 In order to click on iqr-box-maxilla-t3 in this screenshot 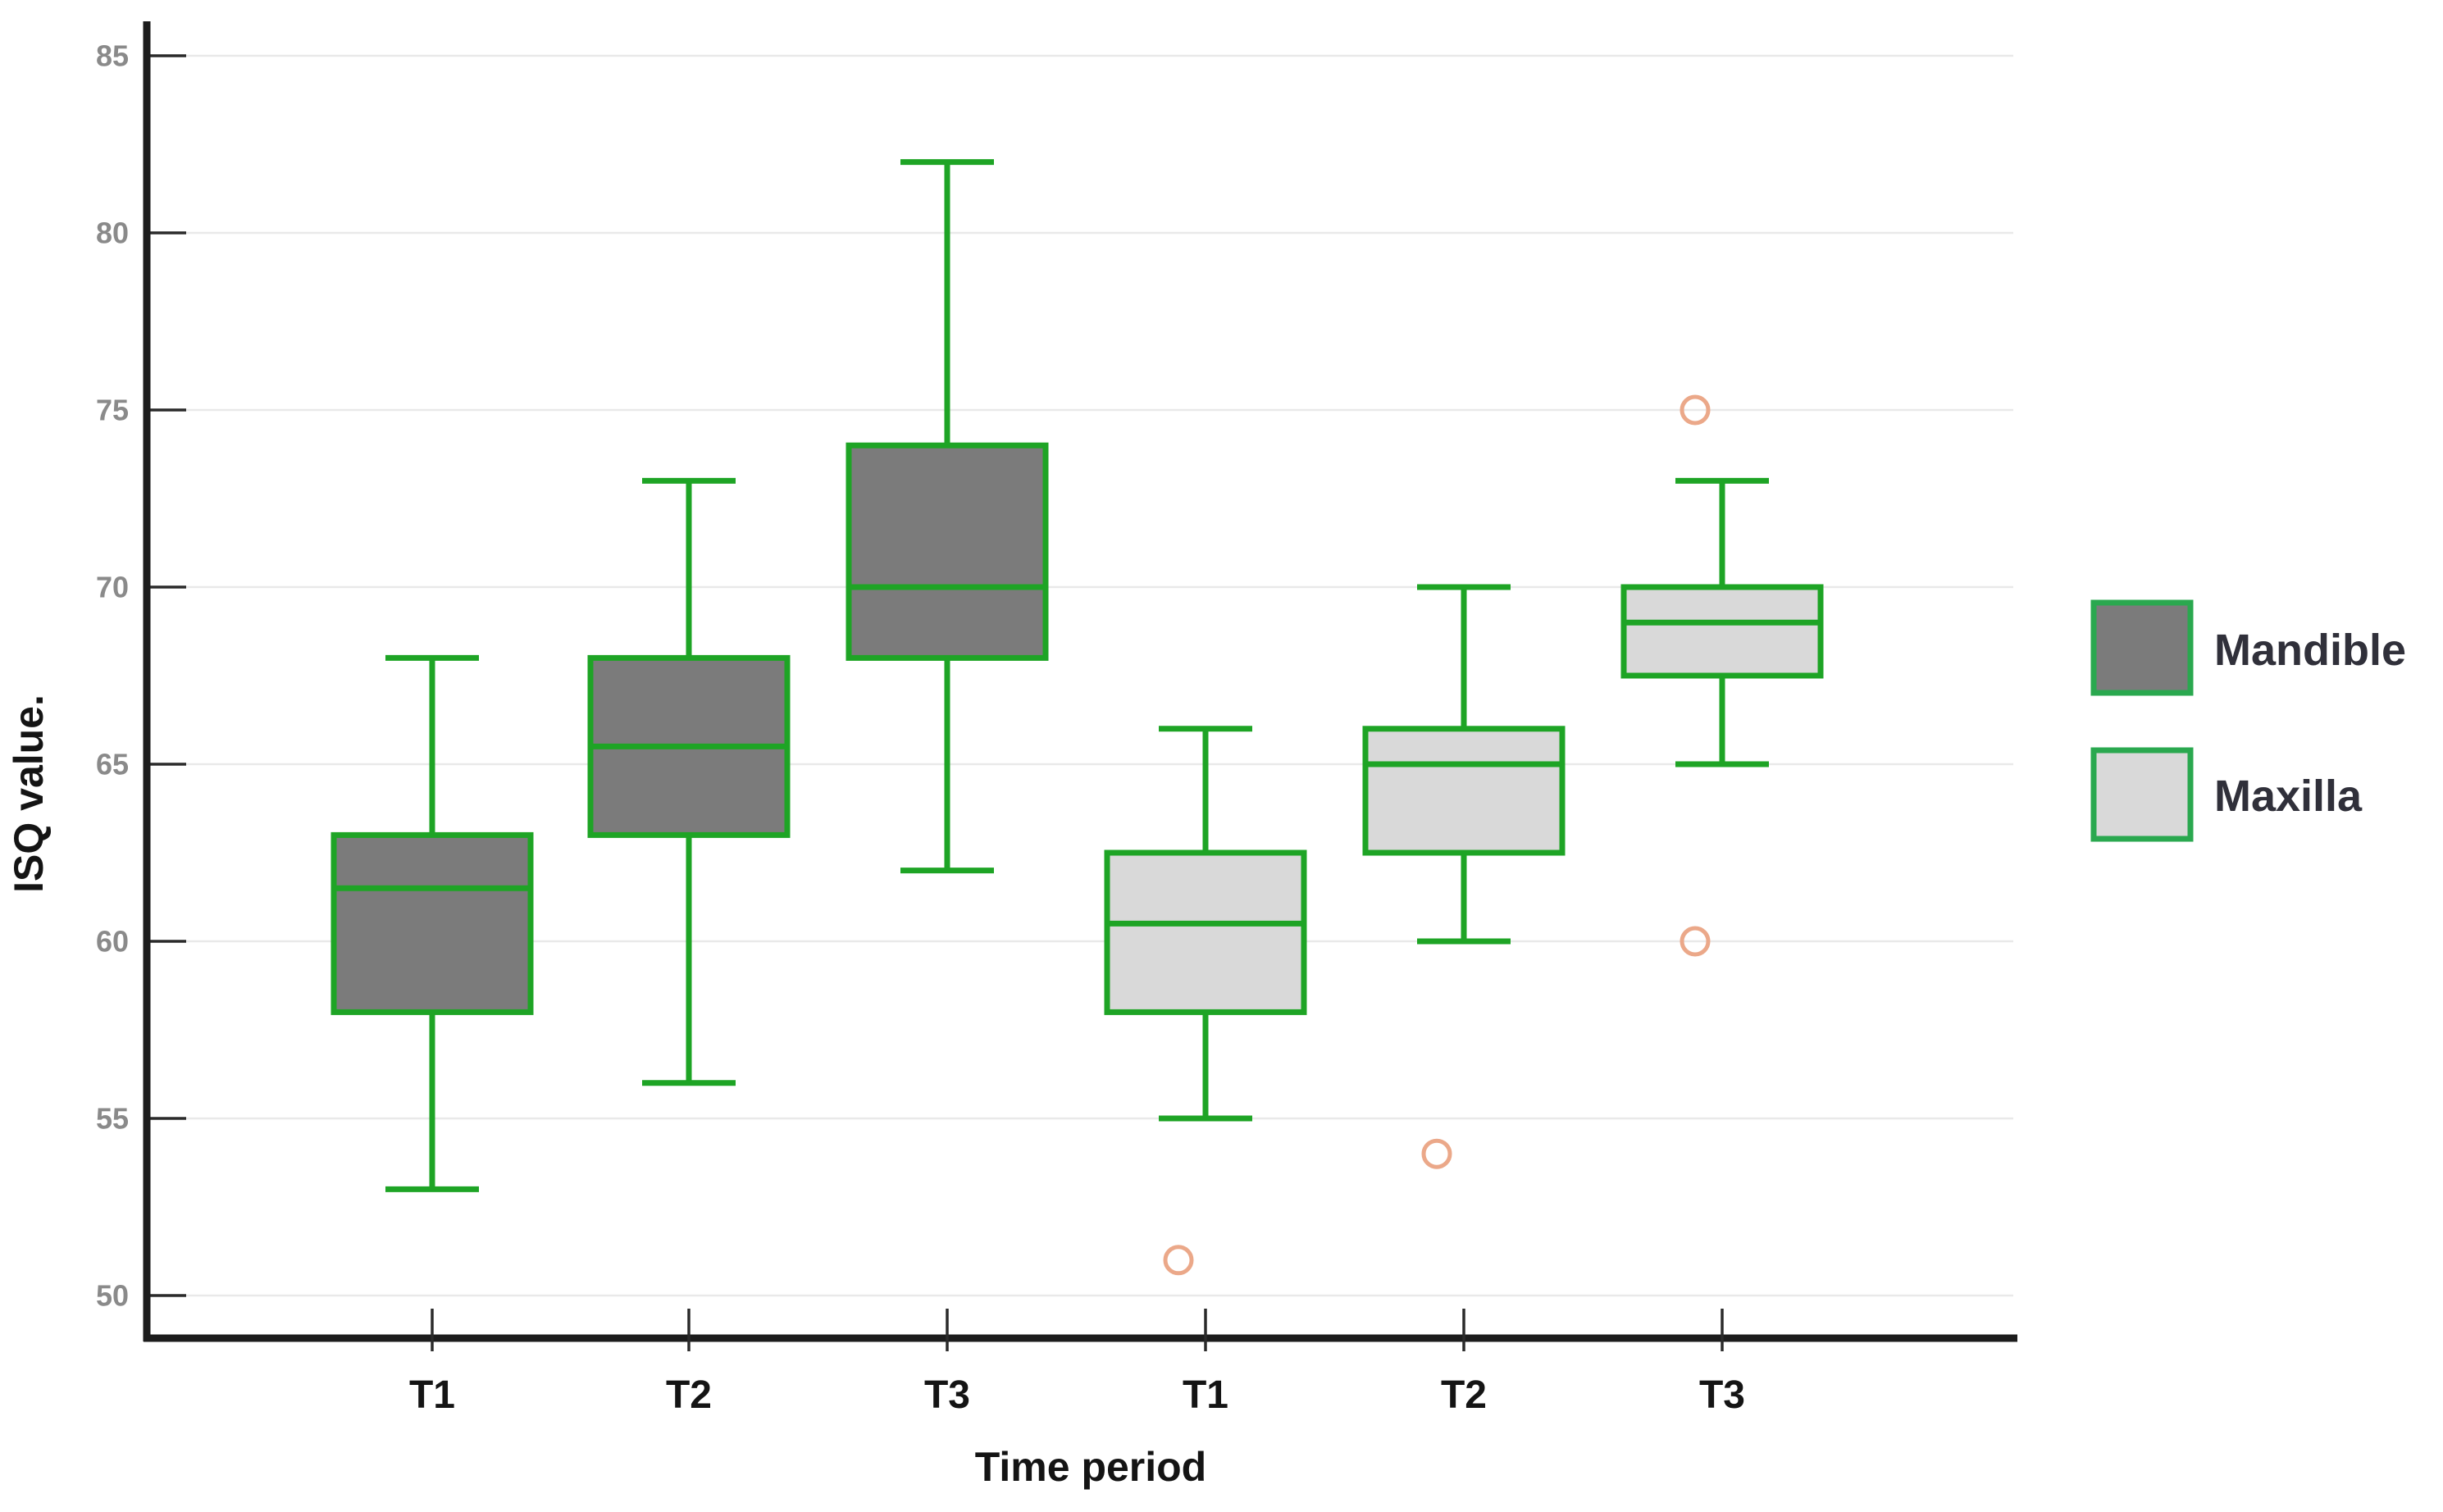, I will do `click(1722, 631)`.